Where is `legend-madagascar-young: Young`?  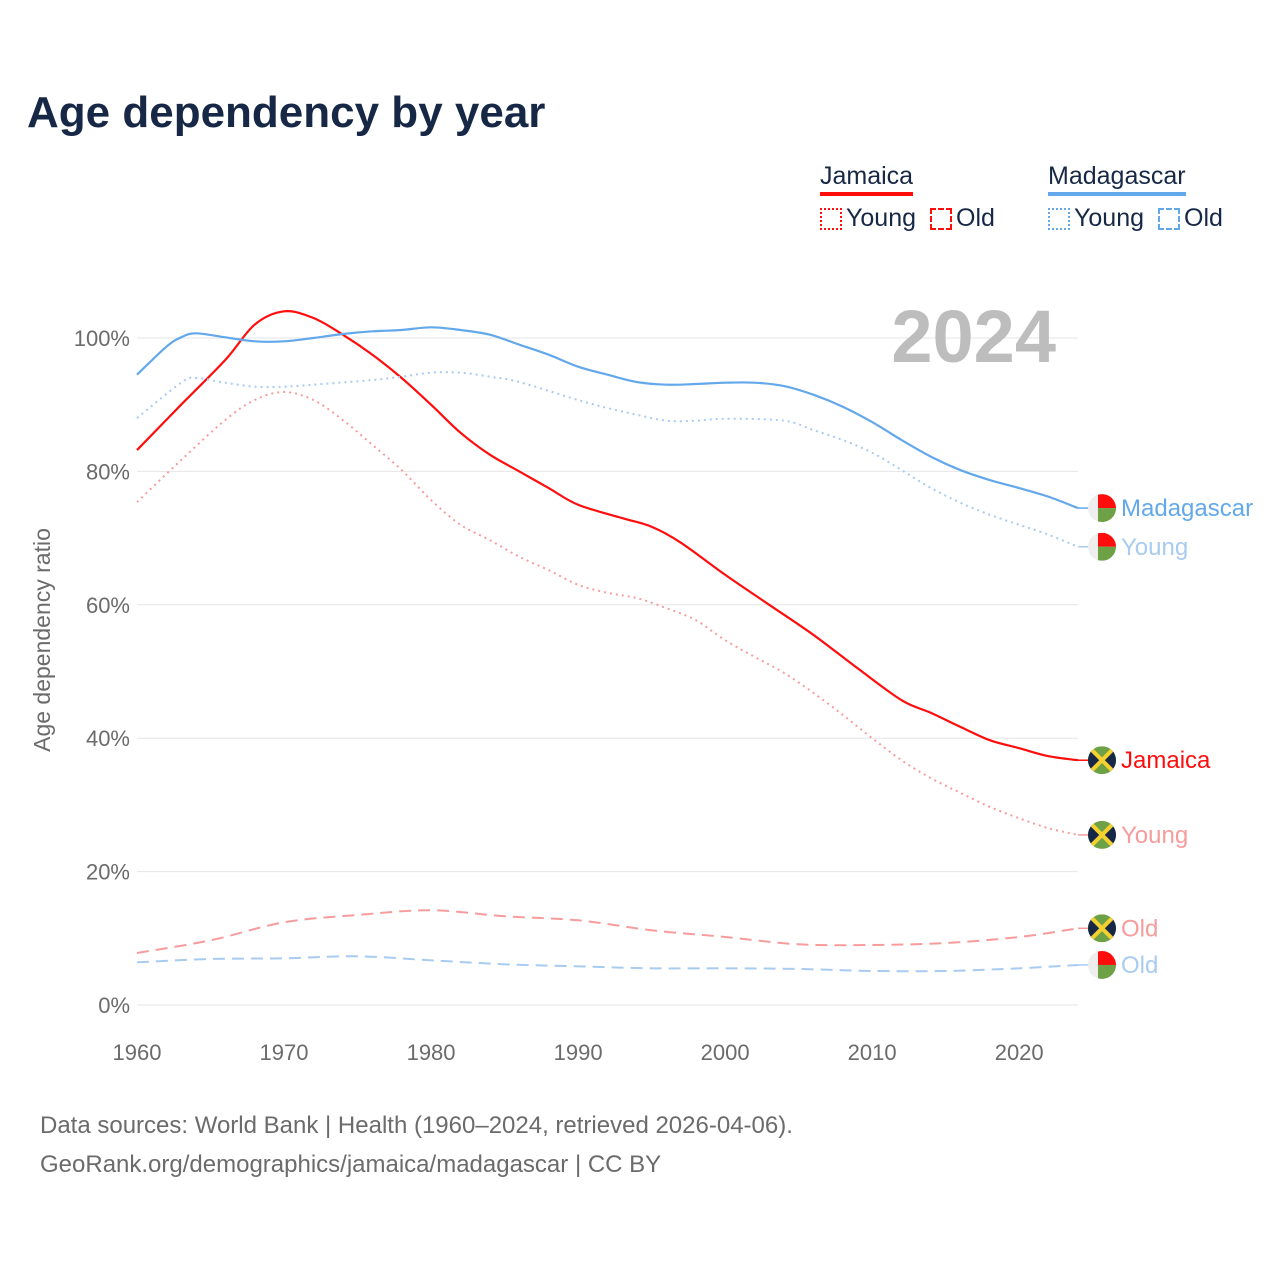 legend-madagascar-young: Young is located at coordinates (1096, 218).